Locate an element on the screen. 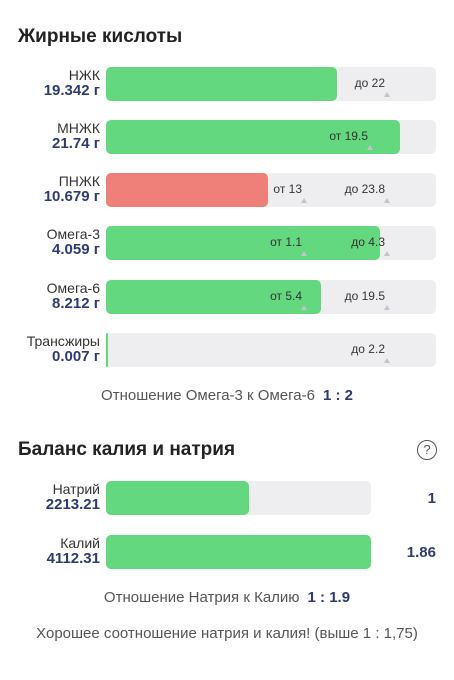 The height and width of the screenshot is (680, 454). norm-marker: до 23.8 is located at coordinates (367, 190).